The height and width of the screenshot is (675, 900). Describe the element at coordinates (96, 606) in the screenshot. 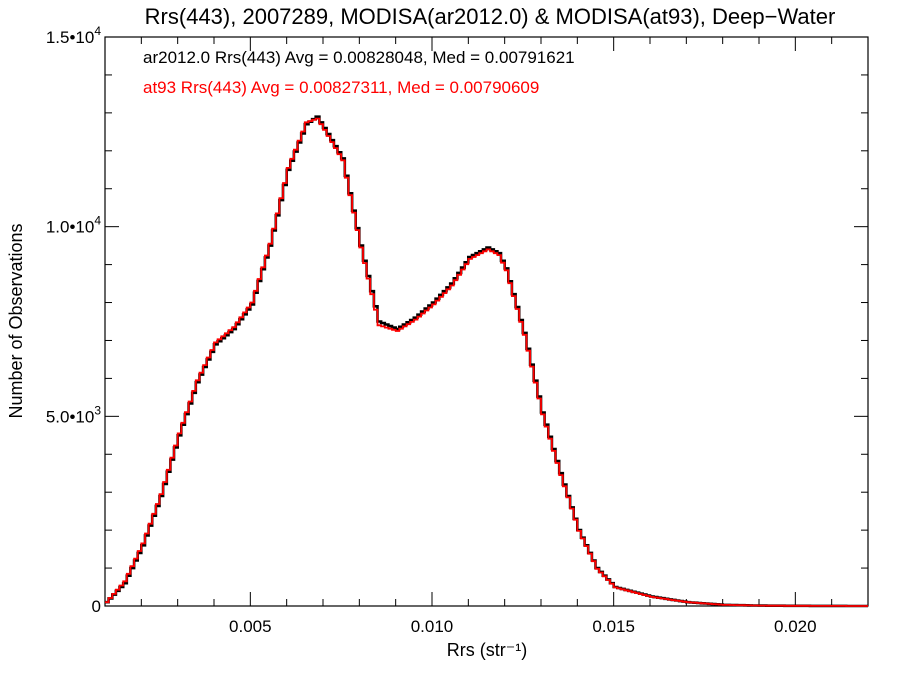

I see `y-tick-label: 0` at that location.